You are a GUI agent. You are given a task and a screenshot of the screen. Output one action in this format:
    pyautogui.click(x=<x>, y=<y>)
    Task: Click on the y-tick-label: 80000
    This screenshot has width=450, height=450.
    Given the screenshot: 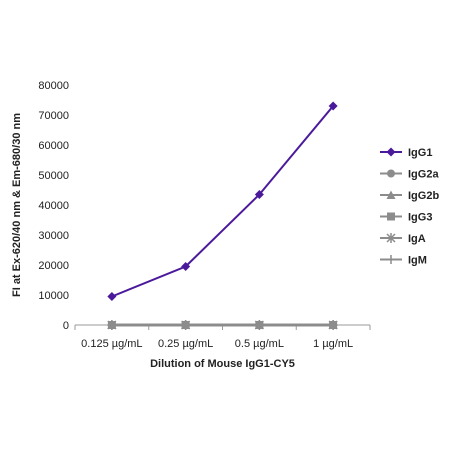 What is the action you would take?
    pyautogui.click(x=53, y=86)
    